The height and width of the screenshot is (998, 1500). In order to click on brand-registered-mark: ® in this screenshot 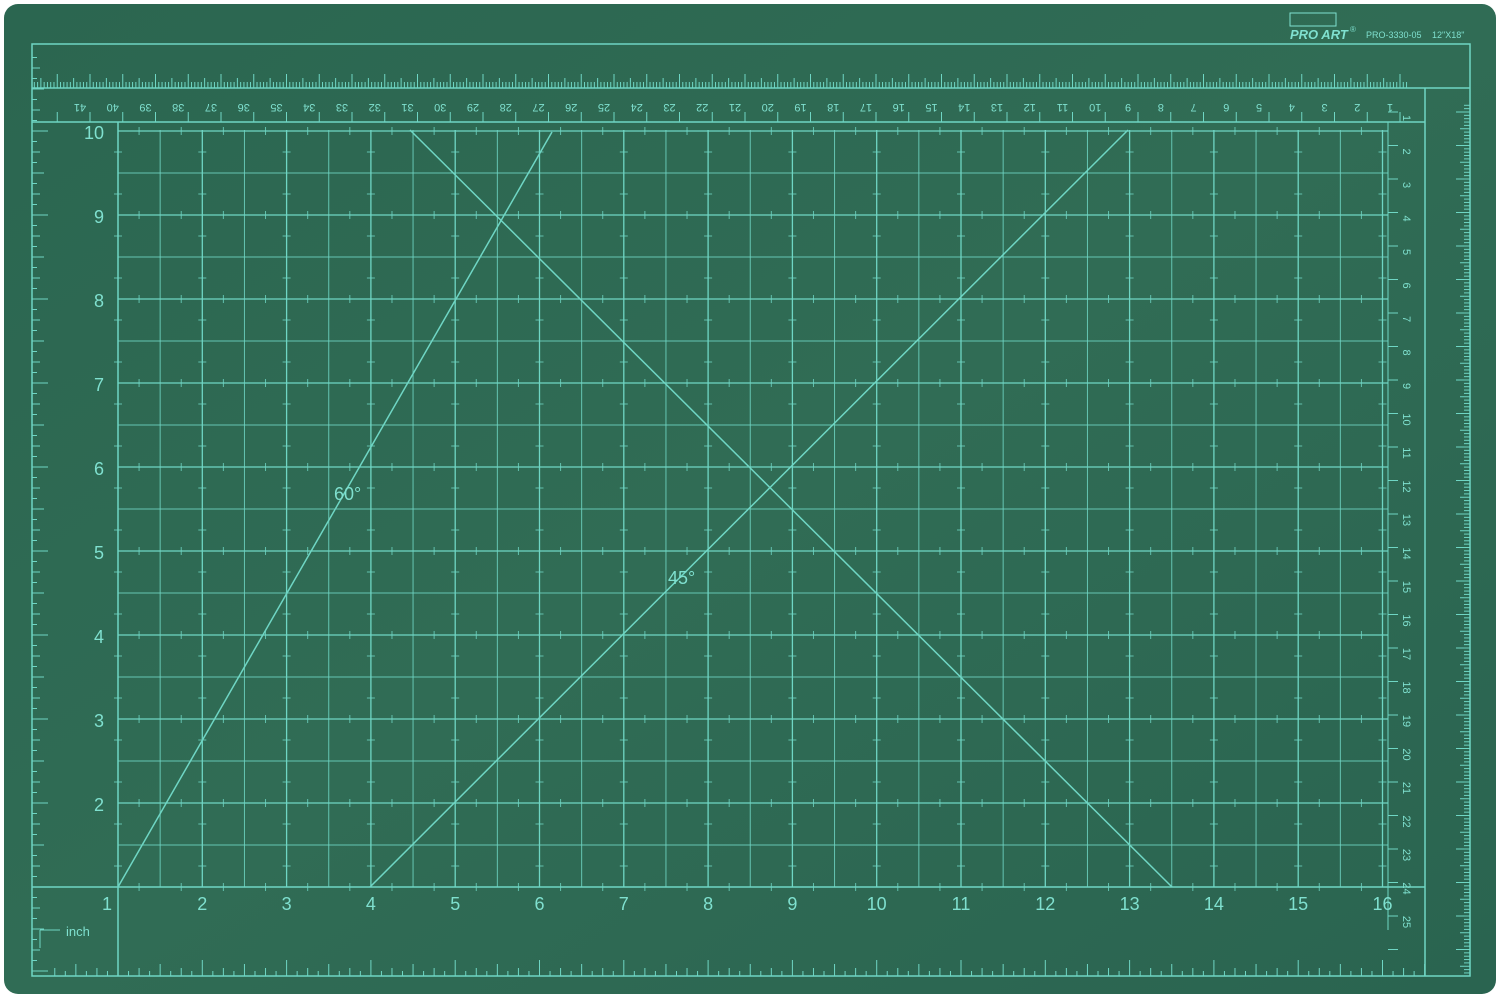, I will do `click(1353, 29)`.